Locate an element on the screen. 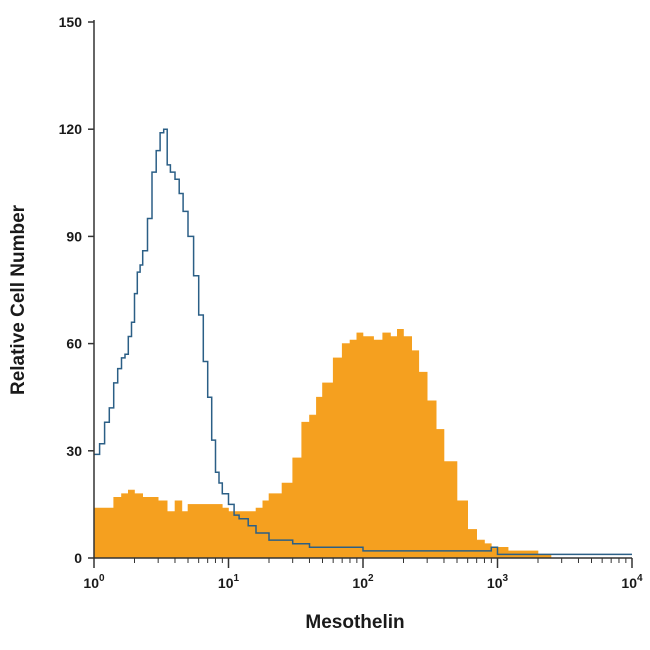  y-tick-label: 60 is located at coordinates (74, 344).